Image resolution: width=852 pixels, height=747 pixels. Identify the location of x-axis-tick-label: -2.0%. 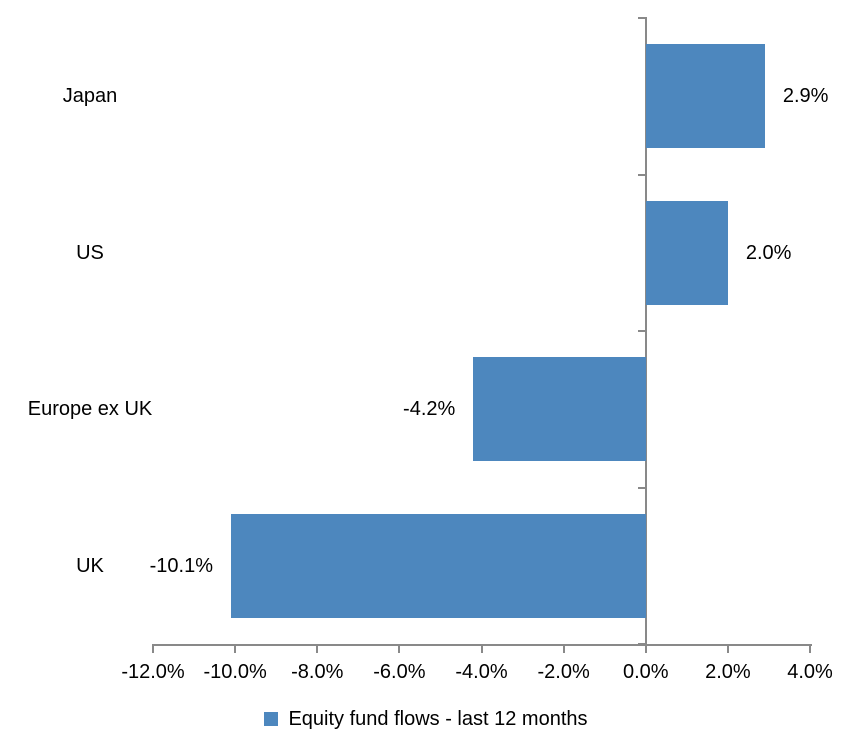
(563, 672).